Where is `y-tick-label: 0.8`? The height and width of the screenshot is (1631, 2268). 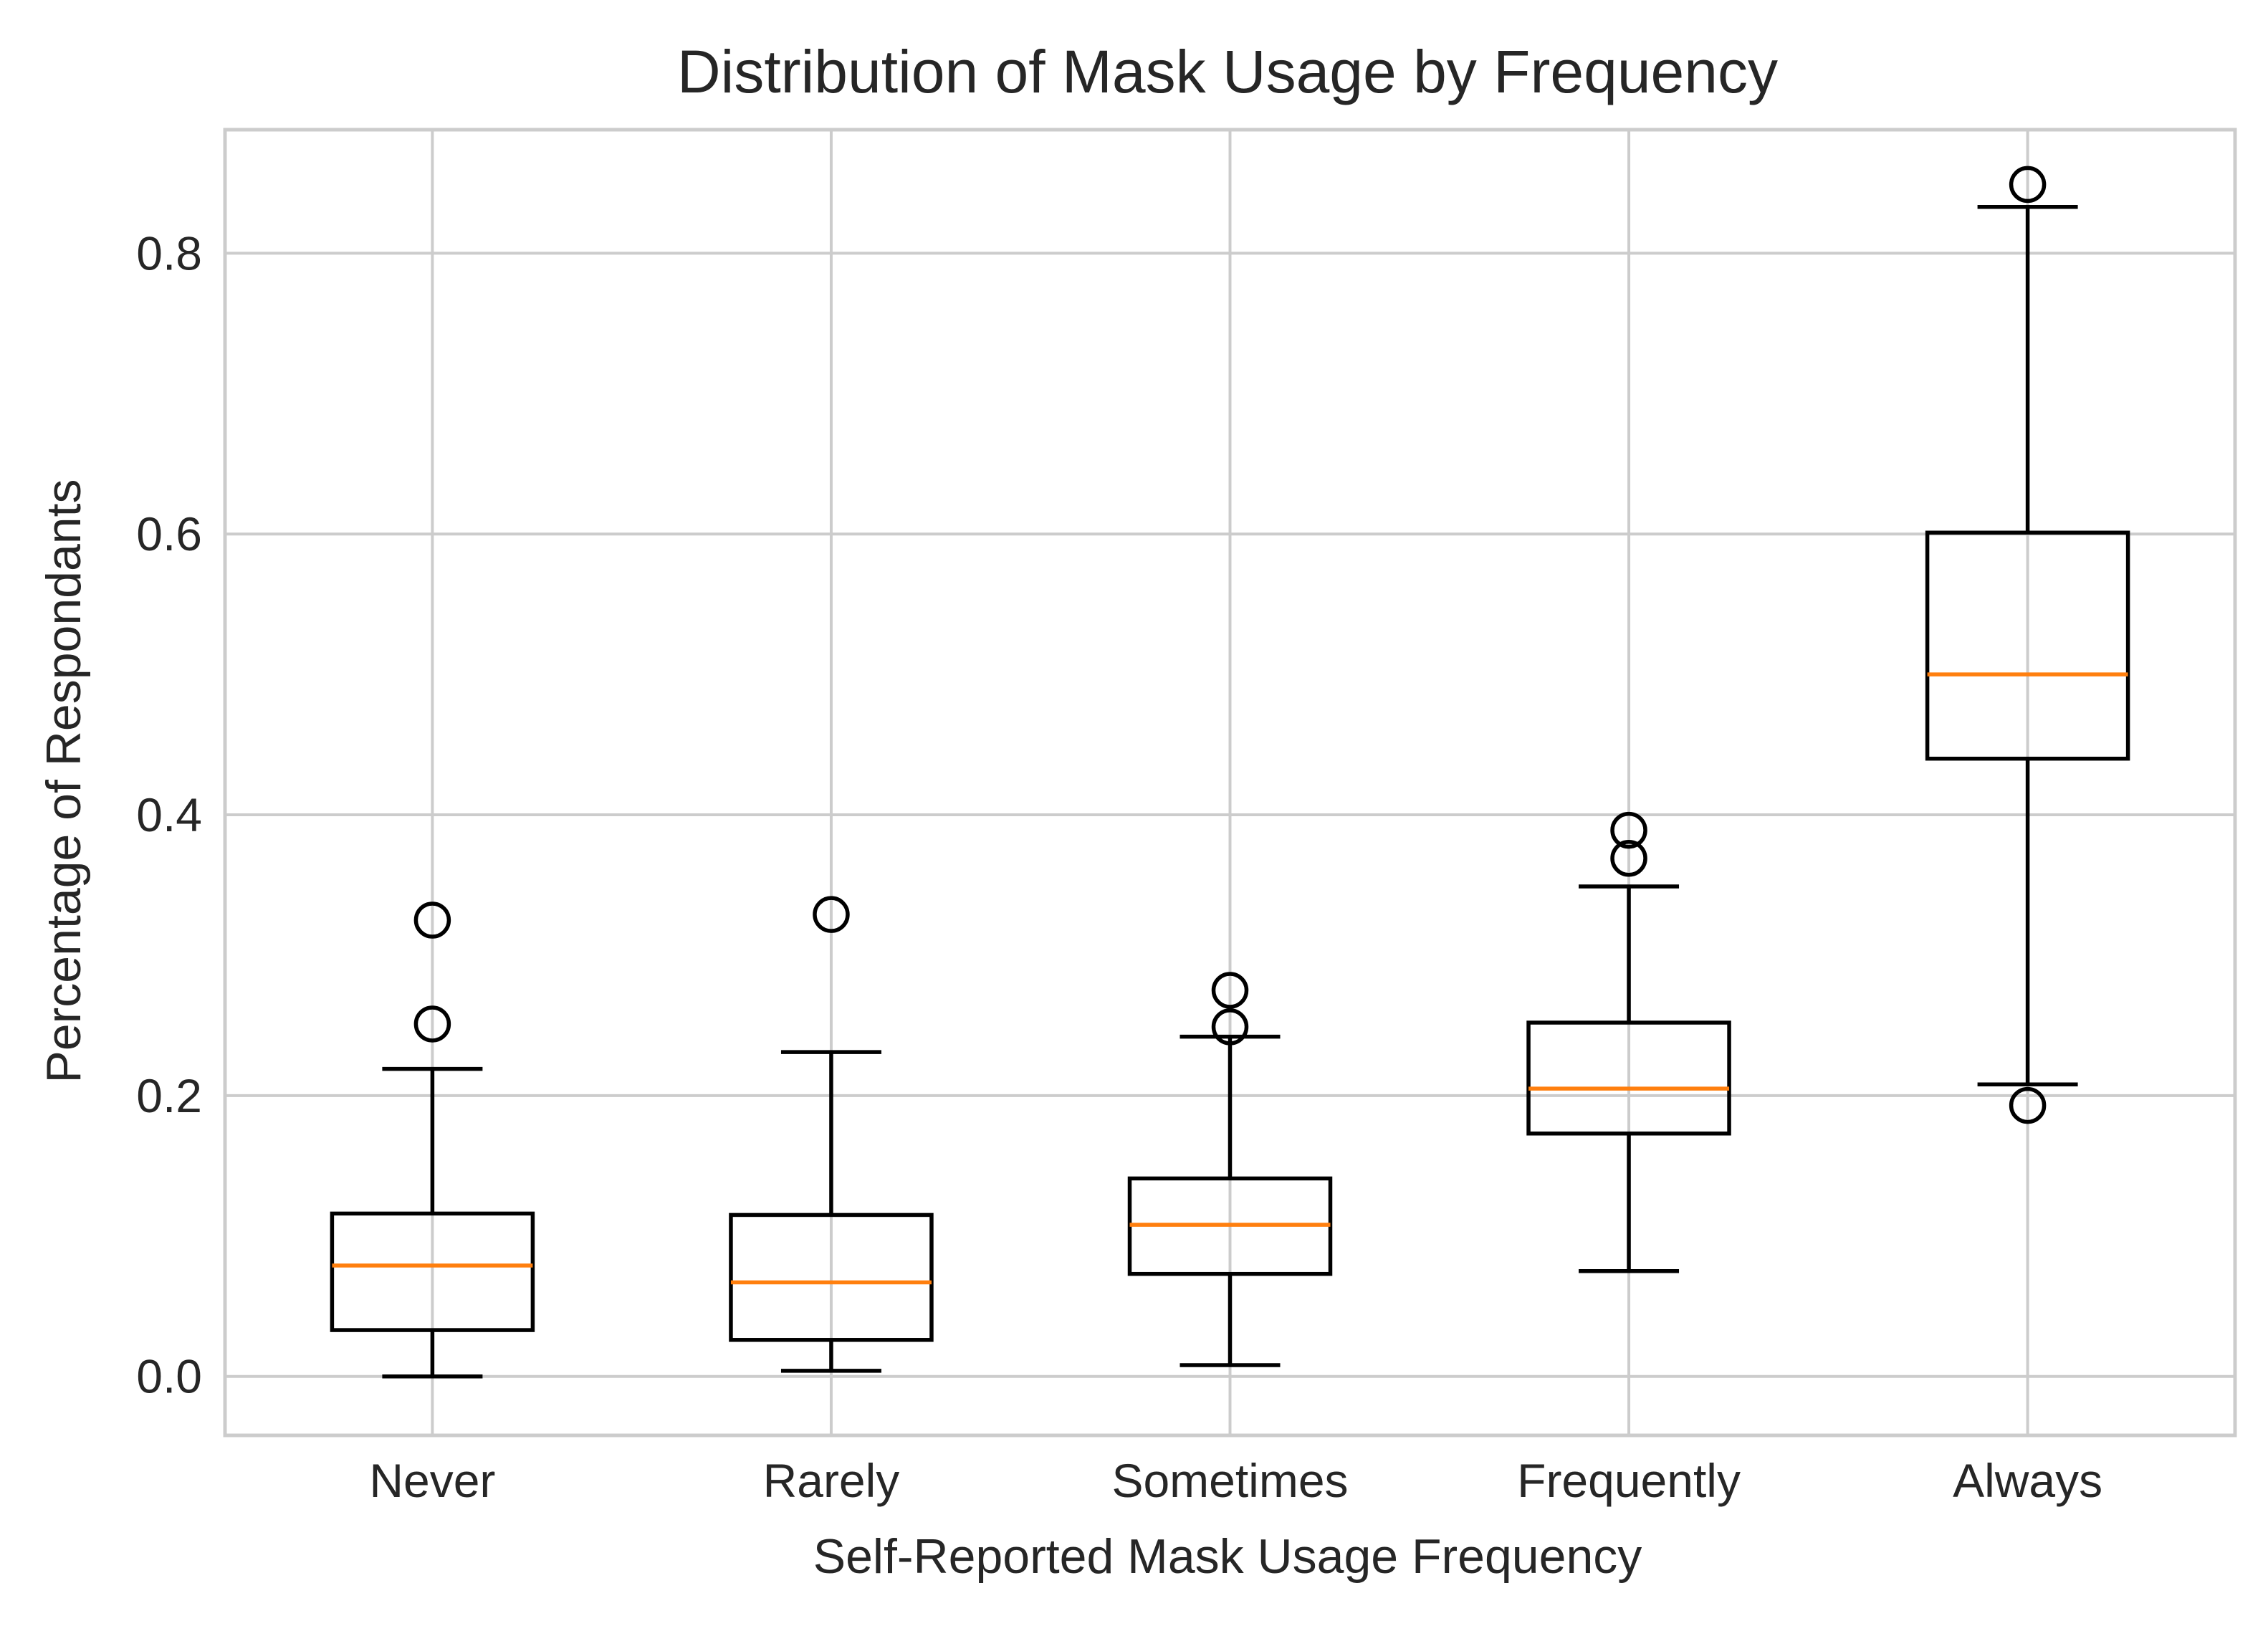 y-tick-label: 0.8 is located at coordinates (169, 252).